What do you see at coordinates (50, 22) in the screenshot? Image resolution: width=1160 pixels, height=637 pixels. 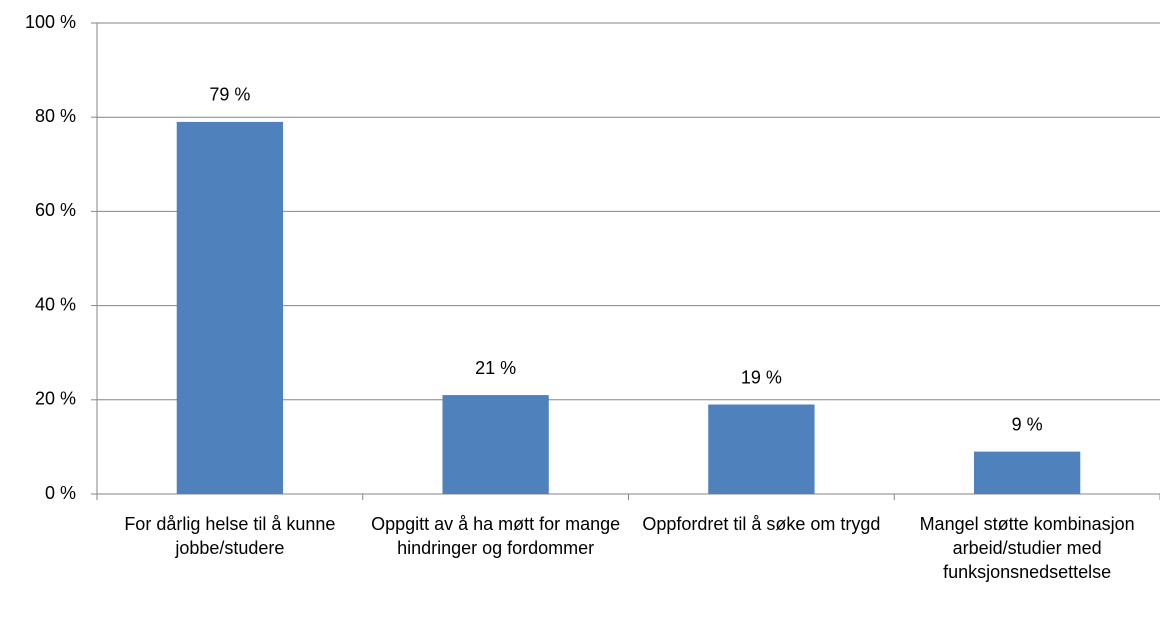 I see `y-tick-label: 100 %` at bounding box center [50, 22].